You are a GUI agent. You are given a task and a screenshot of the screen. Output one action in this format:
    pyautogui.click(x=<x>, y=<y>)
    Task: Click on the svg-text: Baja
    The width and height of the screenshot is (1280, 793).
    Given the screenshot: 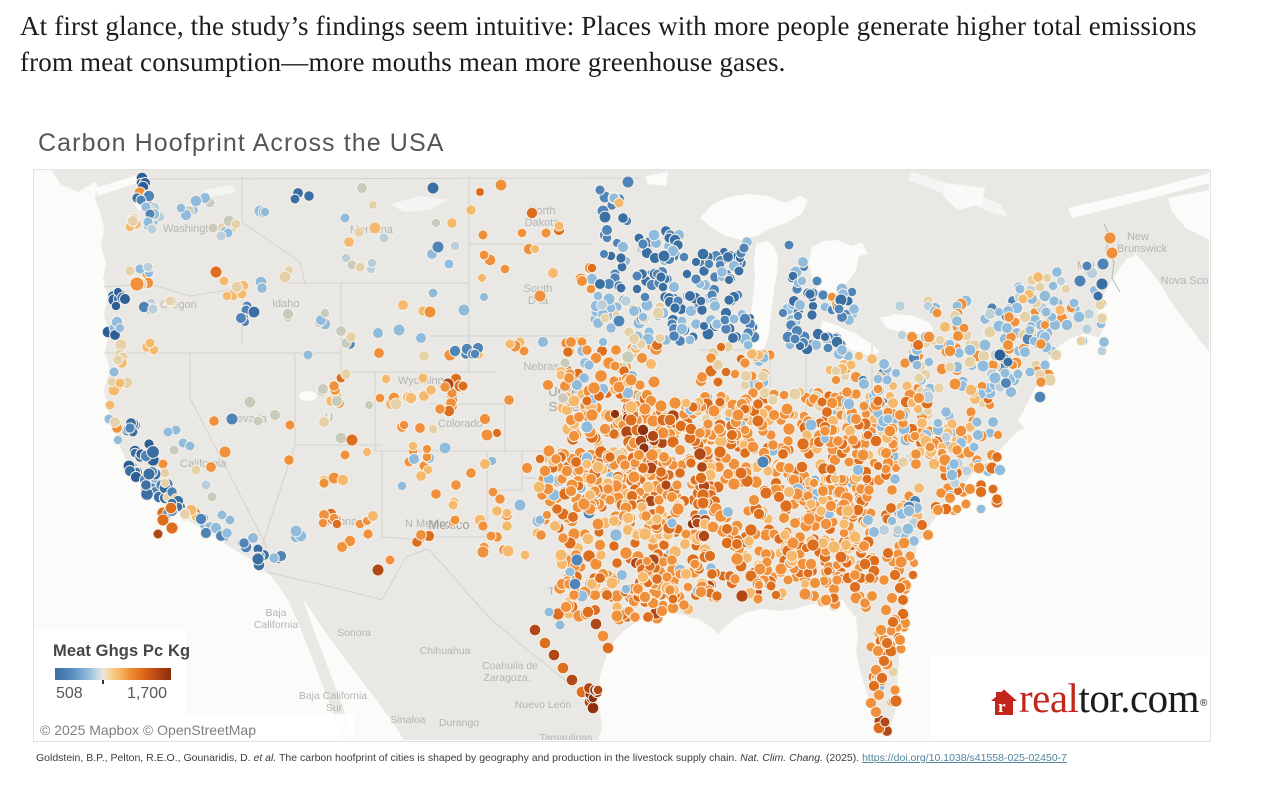 What is the action you would take?
    pyautogui.click(x=275, y=613)
    